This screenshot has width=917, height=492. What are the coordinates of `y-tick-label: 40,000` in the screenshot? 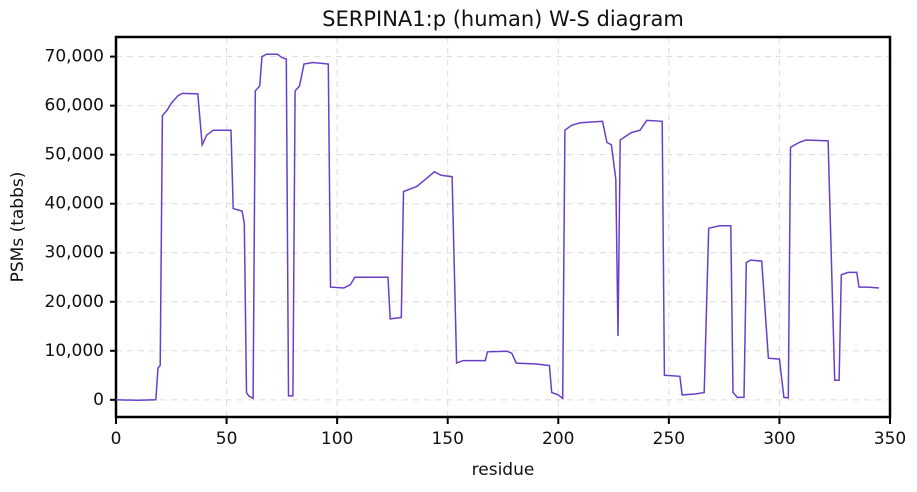 It's located at (74, 204).